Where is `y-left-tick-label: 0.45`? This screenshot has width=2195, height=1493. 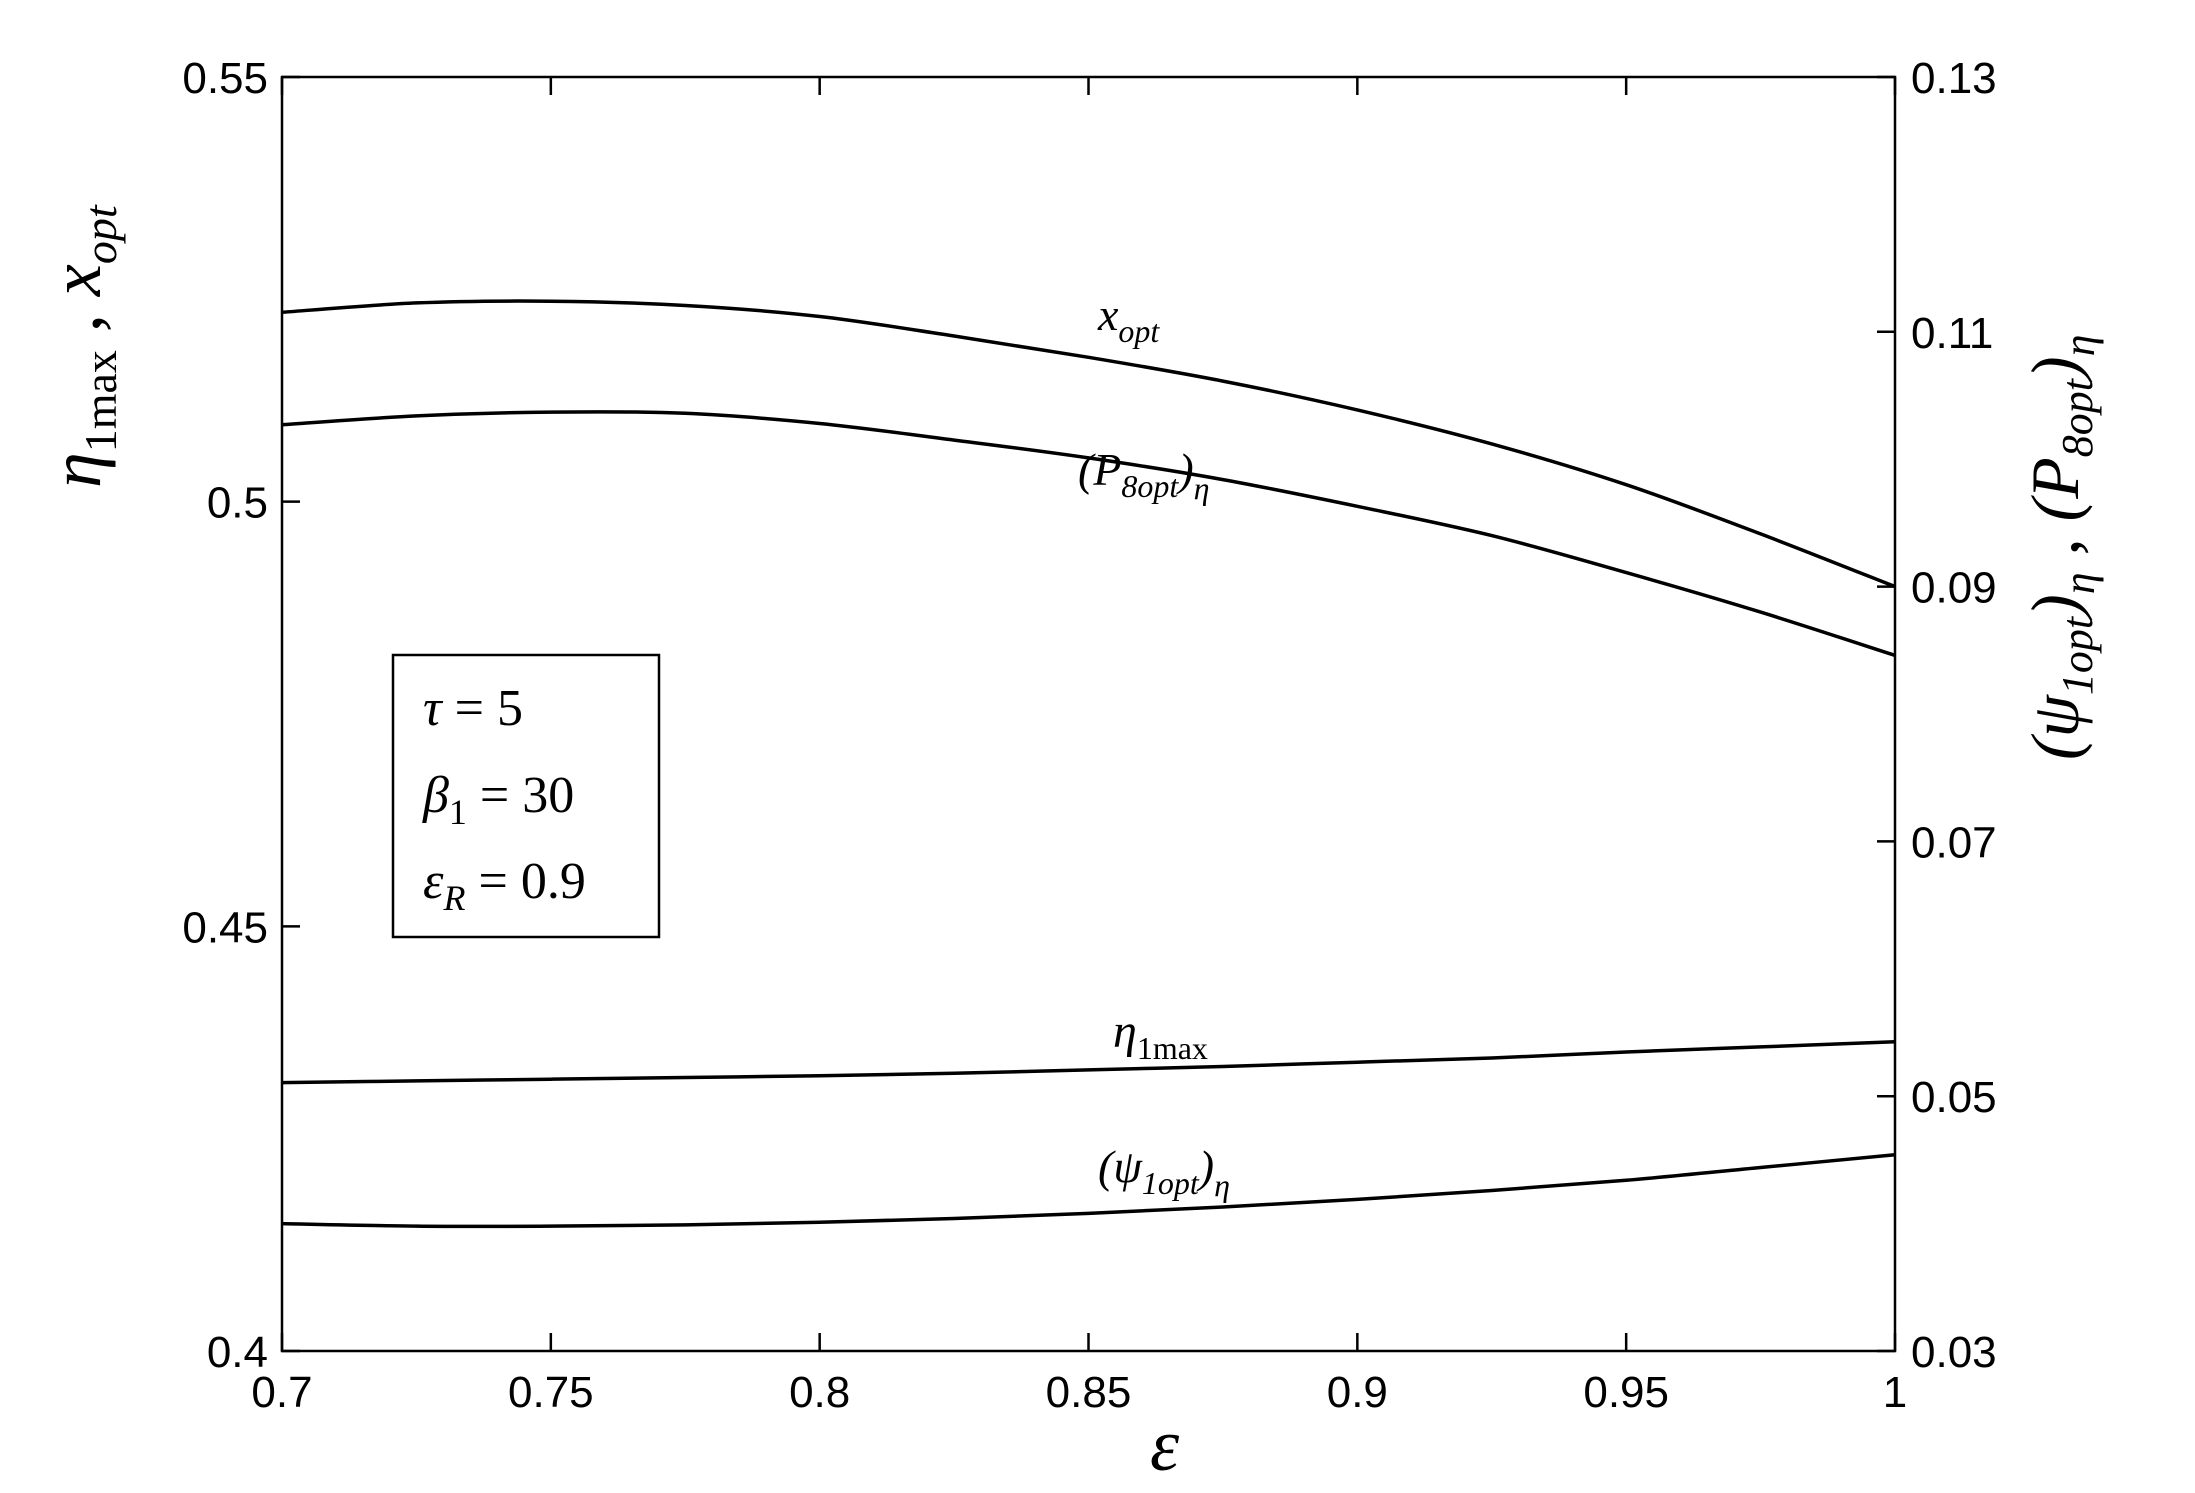 y-left-tick-label: 0.45 is located at coordinates (225, 927).